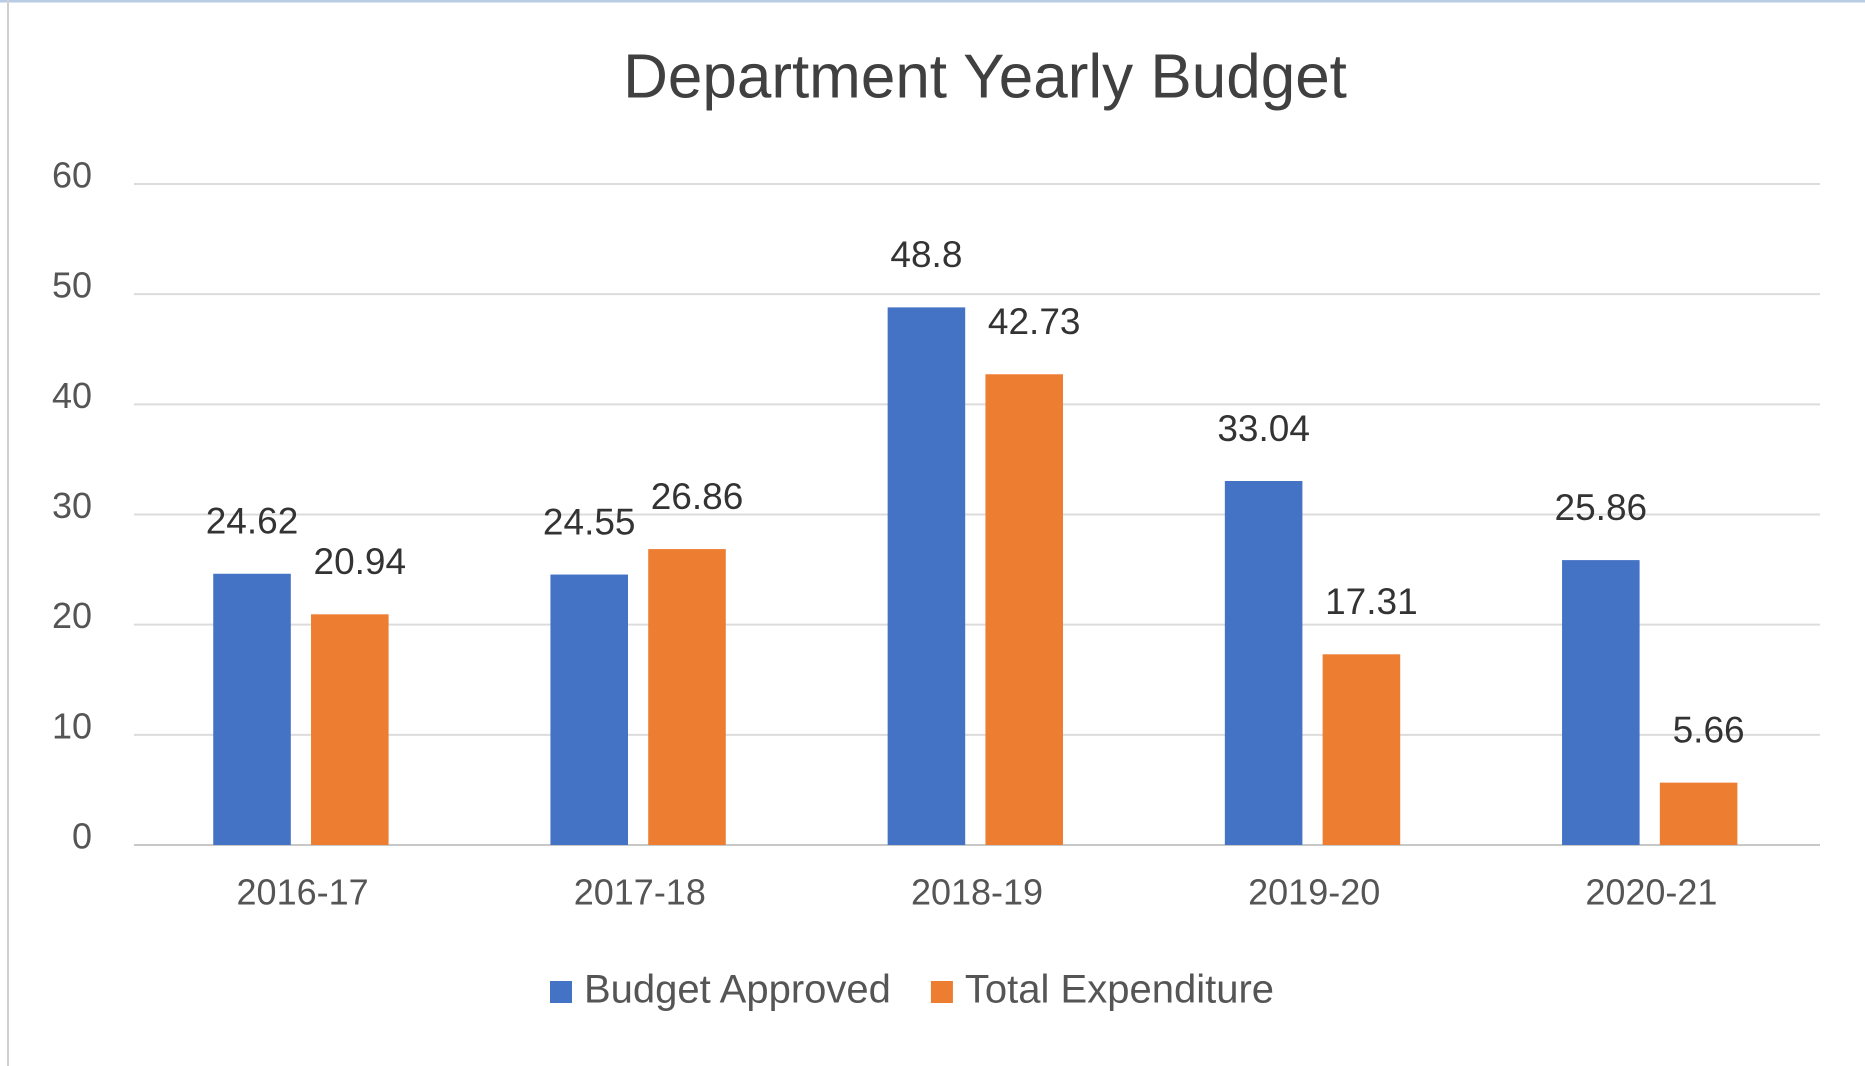 The width and height of the screenshot is (1865, 1066). Describe the element at coordinates (303, 892) in the screenshot. I see `x-tick-label: 2016-17` at that location.